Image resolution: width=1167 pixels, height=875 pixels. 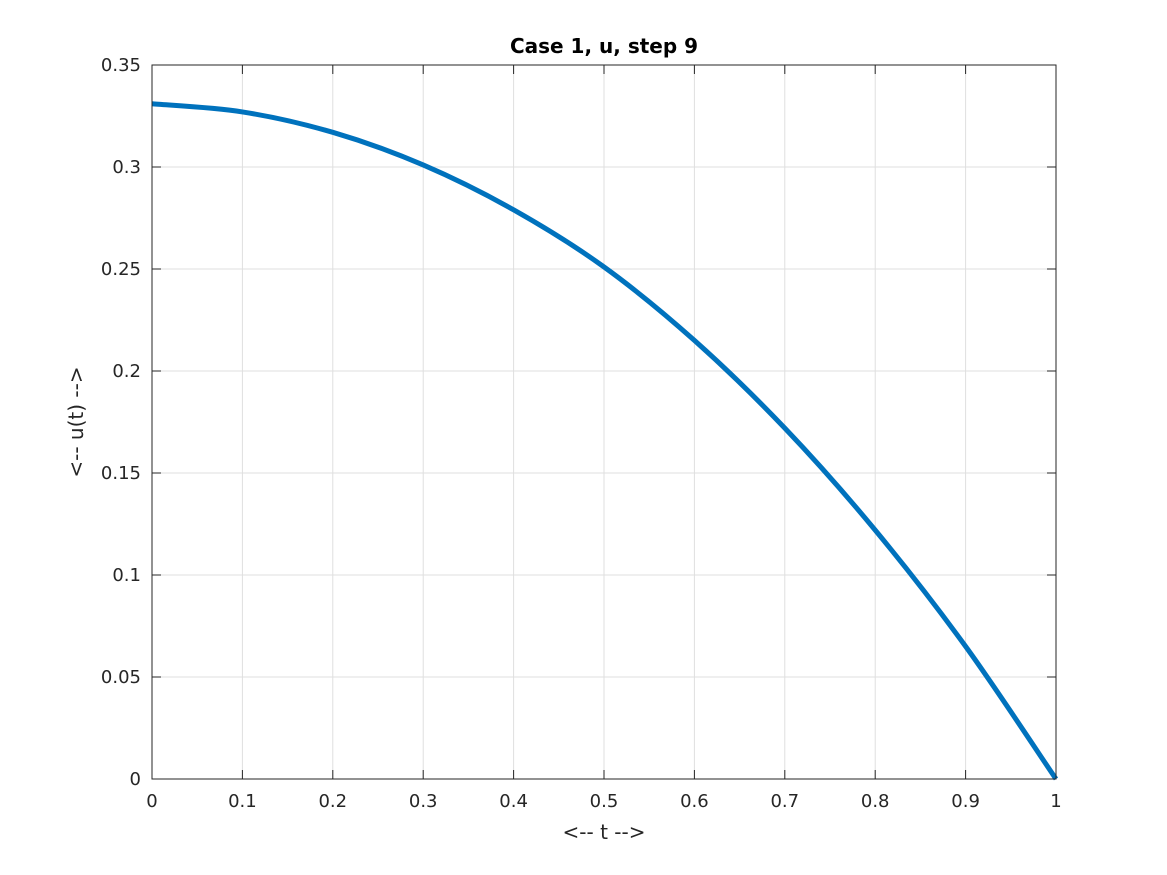 I want to click on y-tick-label: 0.3, so click(x=126, y=167).